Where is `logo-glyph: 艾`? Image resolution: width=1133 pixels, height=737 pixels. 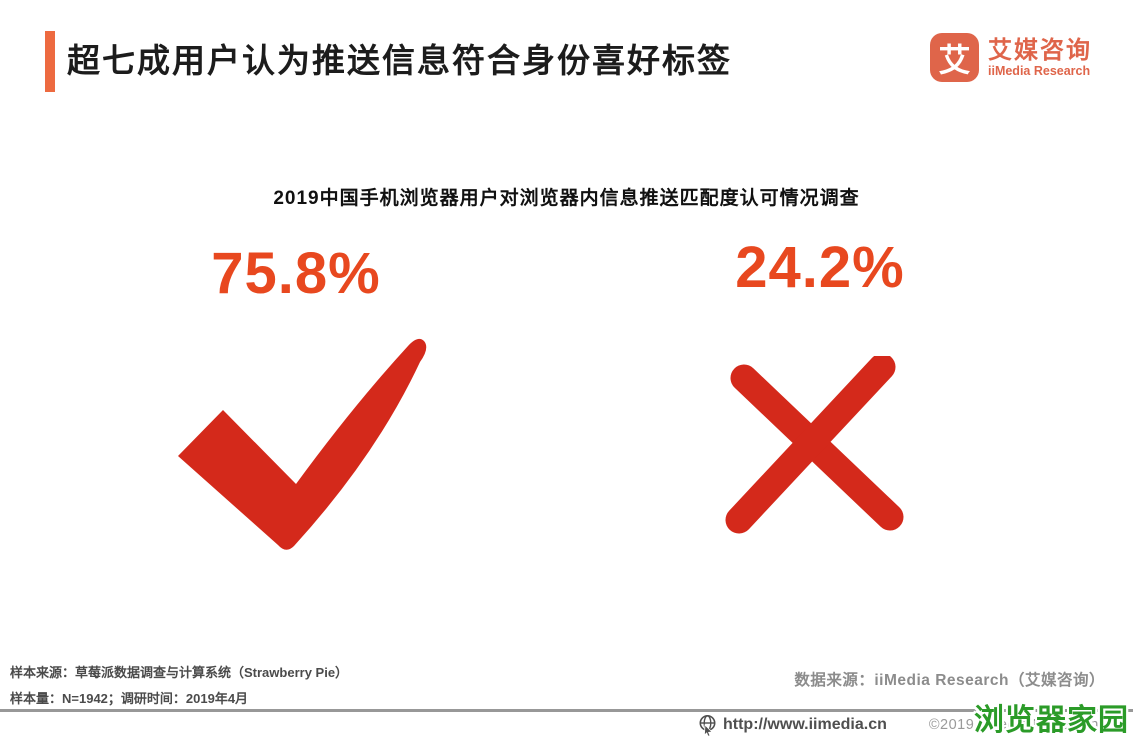 logo-glyph: 艾 is located at coordinates (954, 59).